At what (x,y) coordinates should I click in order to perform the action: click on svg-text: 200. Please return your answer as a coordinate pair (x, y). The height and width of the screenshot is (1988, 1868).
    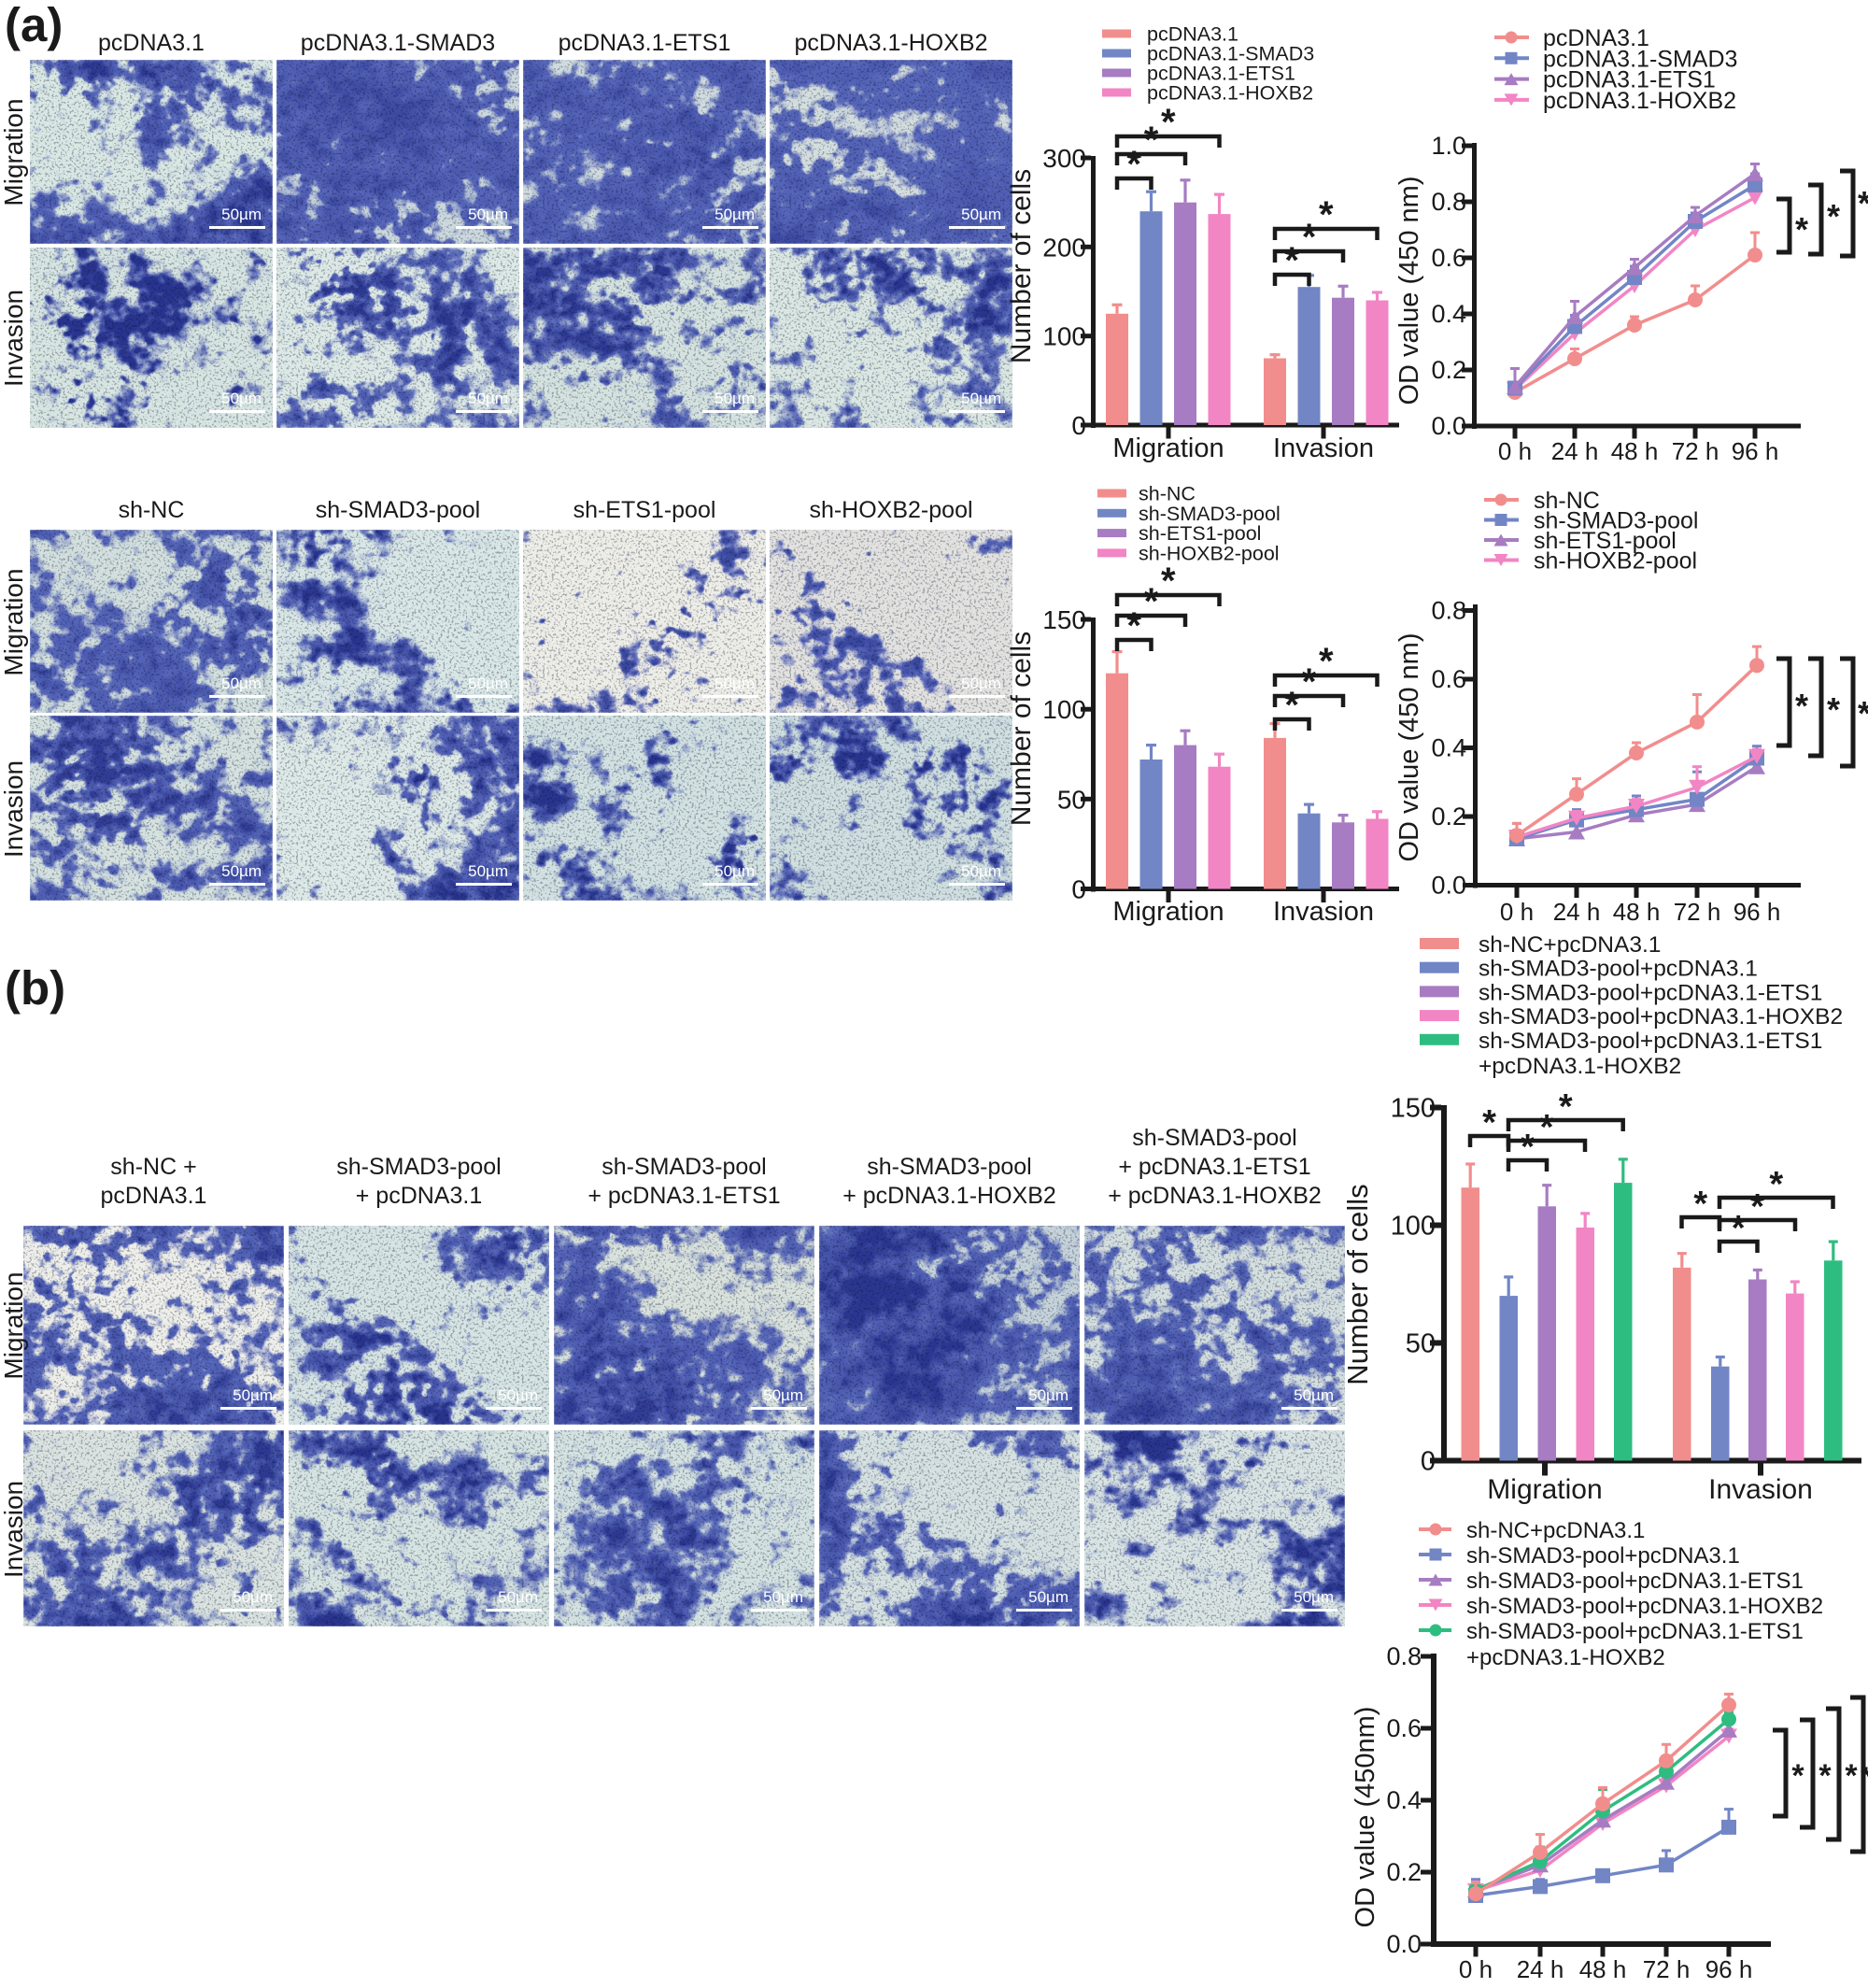
    Looking at the image, I should click on (1064, 247).